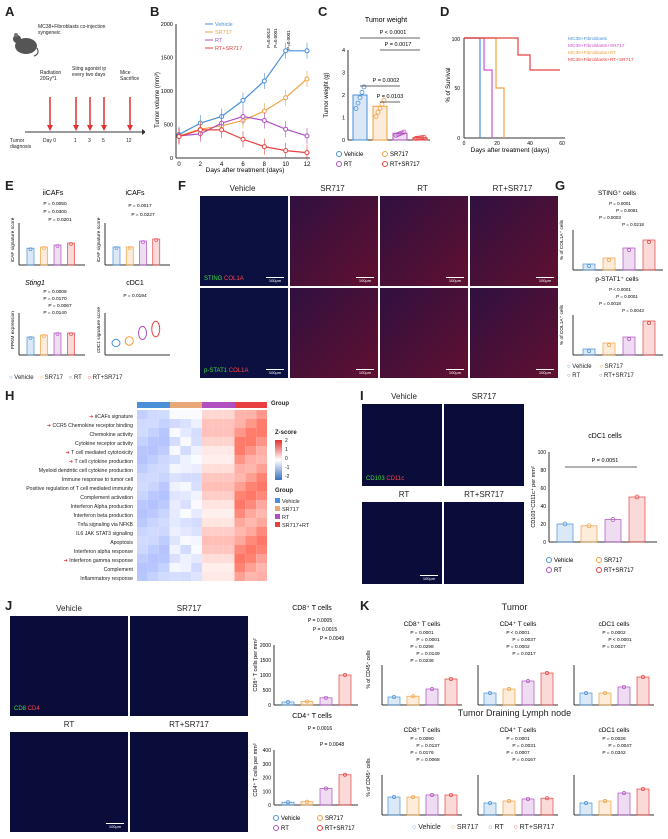 The height and width of the screenshot is (839, 668). What do you see at coordinates (223, 33) in the screenshot?
I see `b-legend-sr717: SR717` at bounding box center [223, 33].